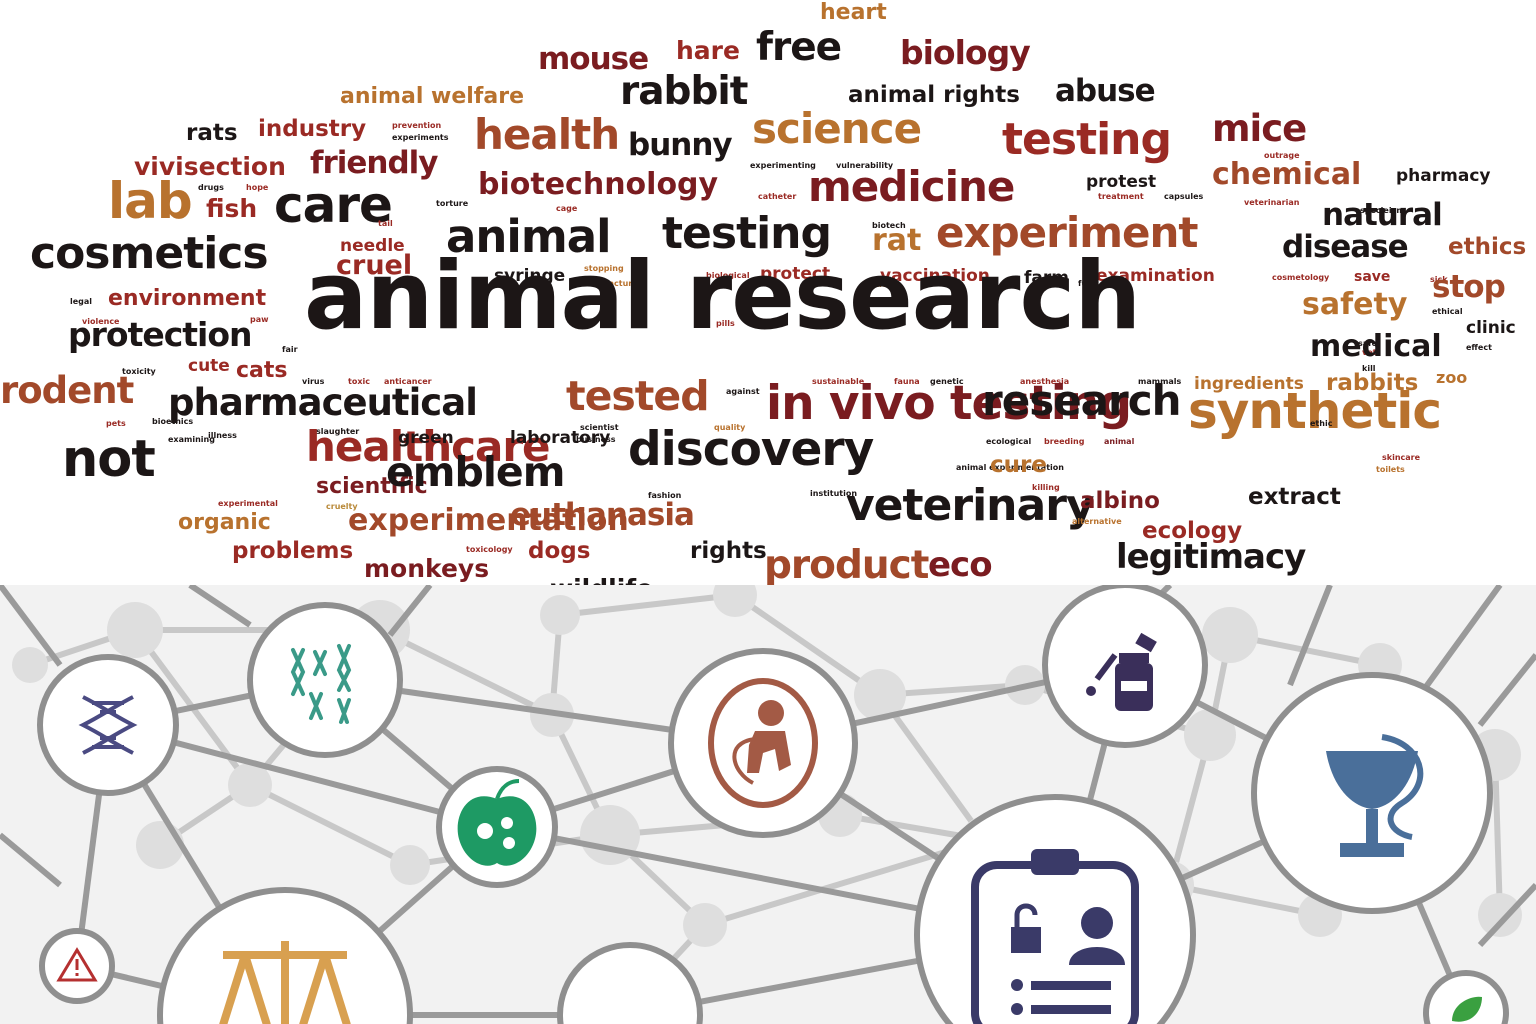 The image size is (1536, 1024). Describe the element at coordinates (312, 129) in the screenshot. I see `cloud-word: industry` at that location.